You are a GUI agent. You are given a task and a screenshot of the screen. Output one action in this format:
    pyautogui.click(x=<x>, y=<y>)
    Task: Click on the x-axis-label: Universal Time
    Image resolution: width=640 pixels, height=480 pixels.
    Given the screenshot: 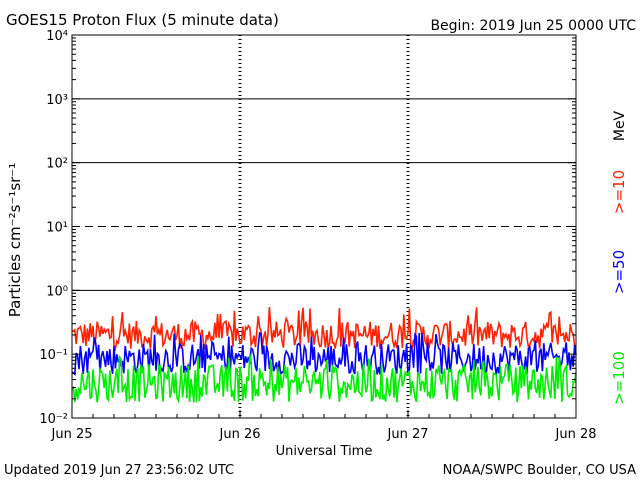 What is the action you would take?
    pyautogui.click(x=324, y=451)
    